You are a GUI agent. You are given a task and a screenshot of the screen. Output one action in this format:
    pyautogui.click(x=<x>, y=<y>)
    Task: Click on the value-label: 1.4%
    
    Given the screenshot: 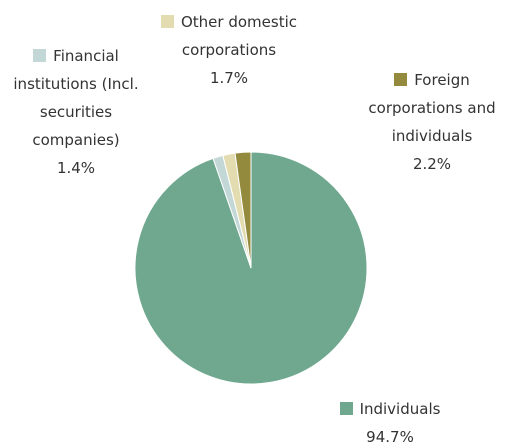 What is the action you would take?
    pyautogui.click(x=76, y=168)
    